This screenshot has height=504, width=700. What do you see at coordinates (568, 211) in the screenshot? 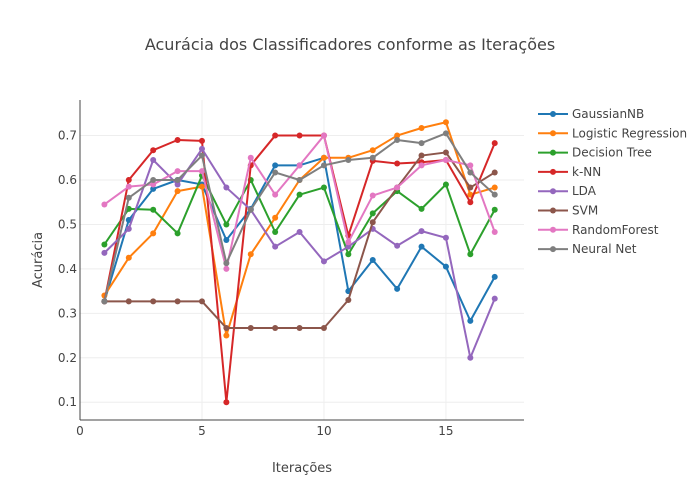
I see `legend-item: SVM` at bounding box center [568, 211].